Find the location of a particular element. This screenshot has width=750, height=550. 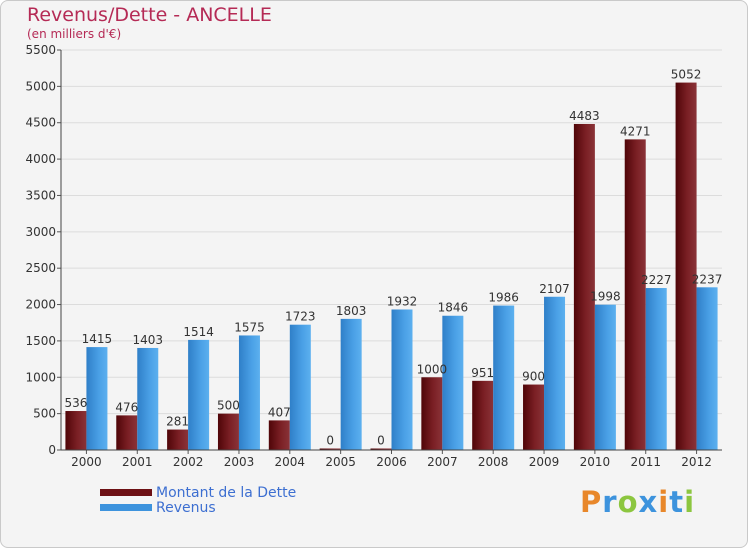

bar-dette-2005 is located at coordinates (330, 449).